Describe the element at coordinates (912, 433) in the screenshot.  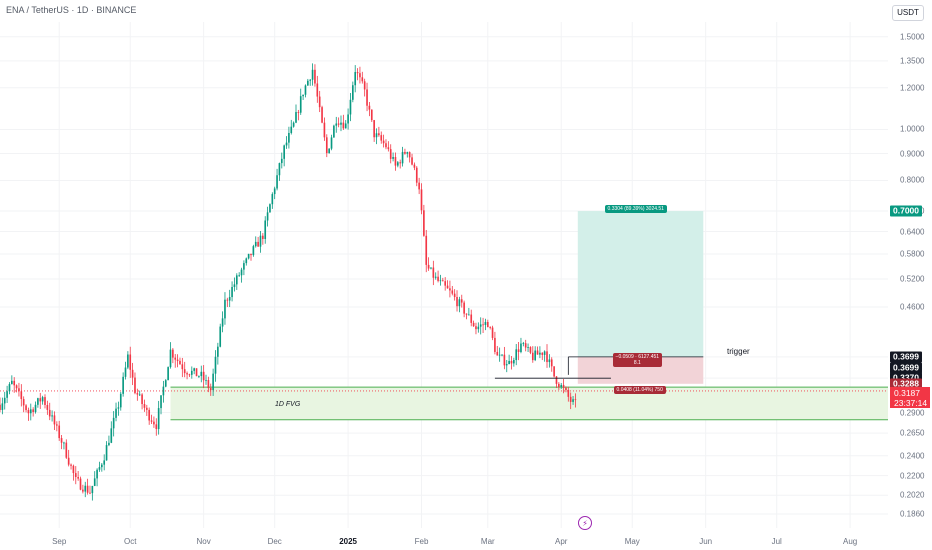
I see `y-tick-label: 0.2650` at that location.